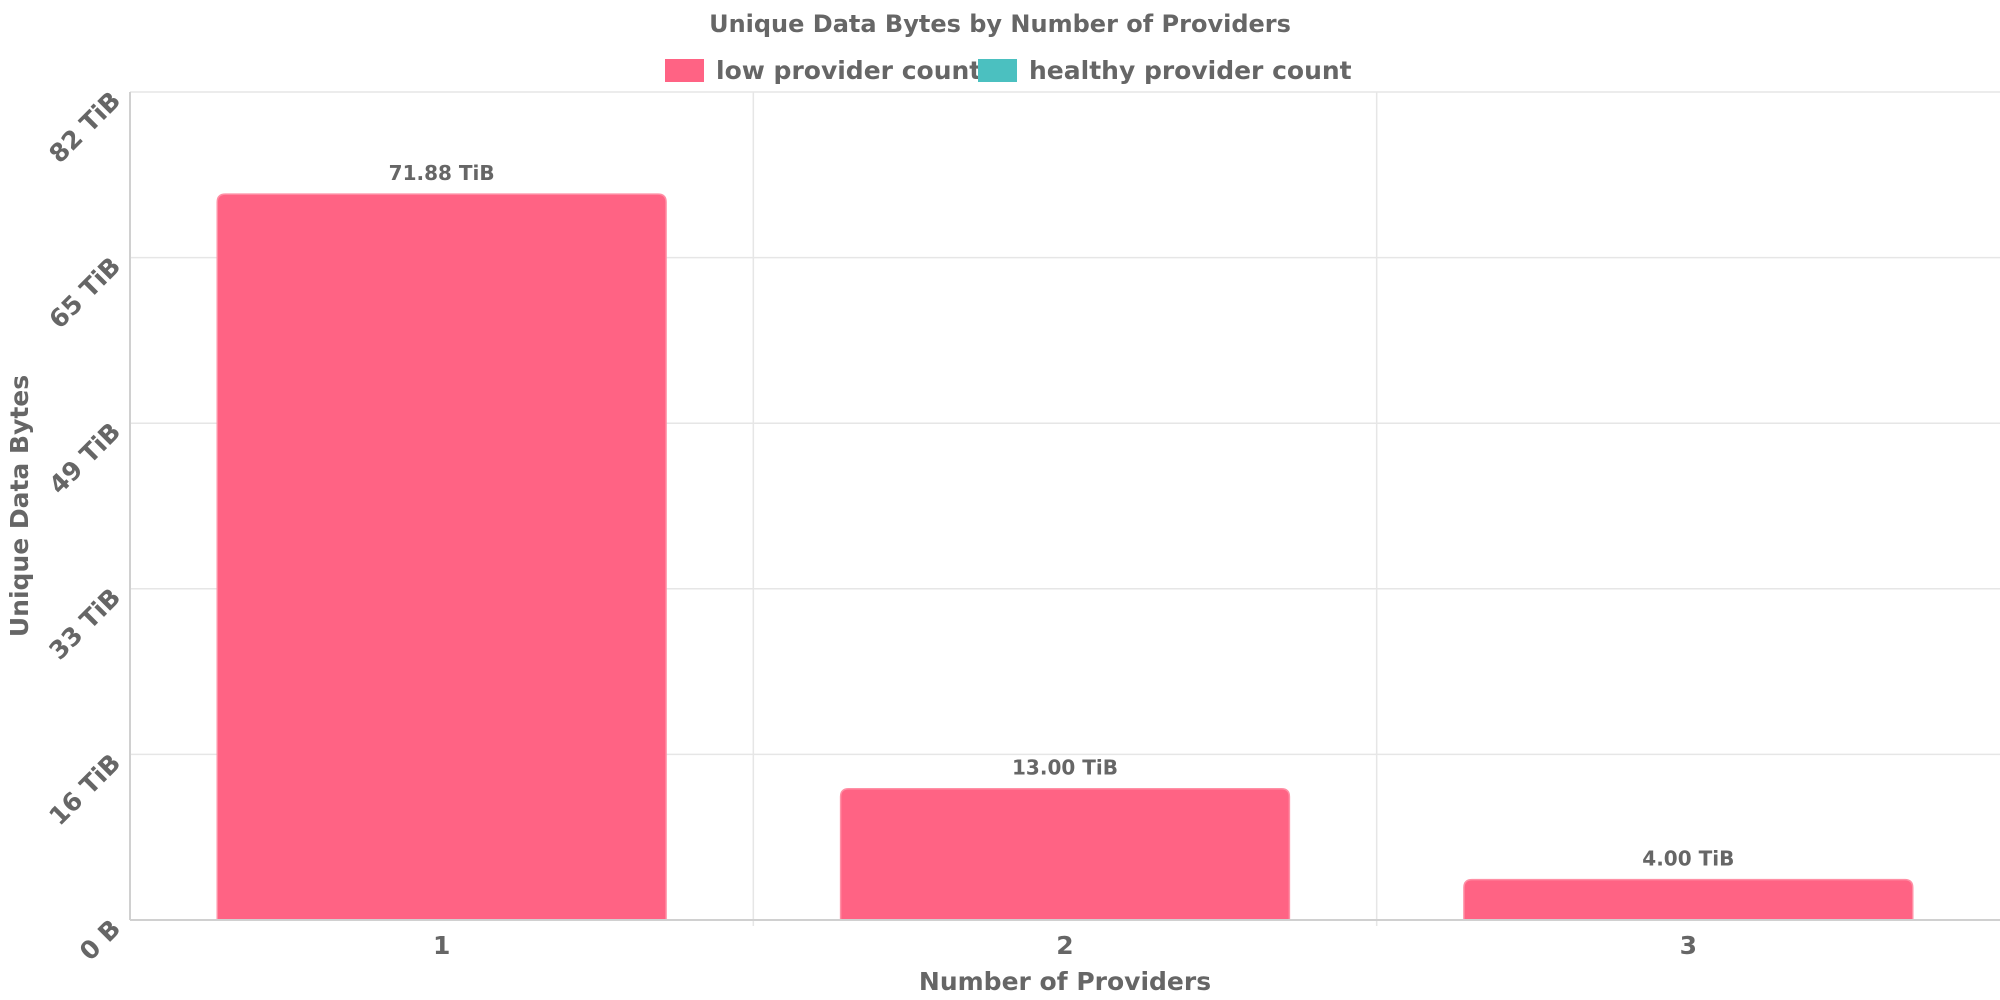 This screenshot has height=1000, width=2000. What do you see at coordinates (1064, 945) in the screenshot?
I see `x-tick-label: 2` at bounding box center [1064, 945].